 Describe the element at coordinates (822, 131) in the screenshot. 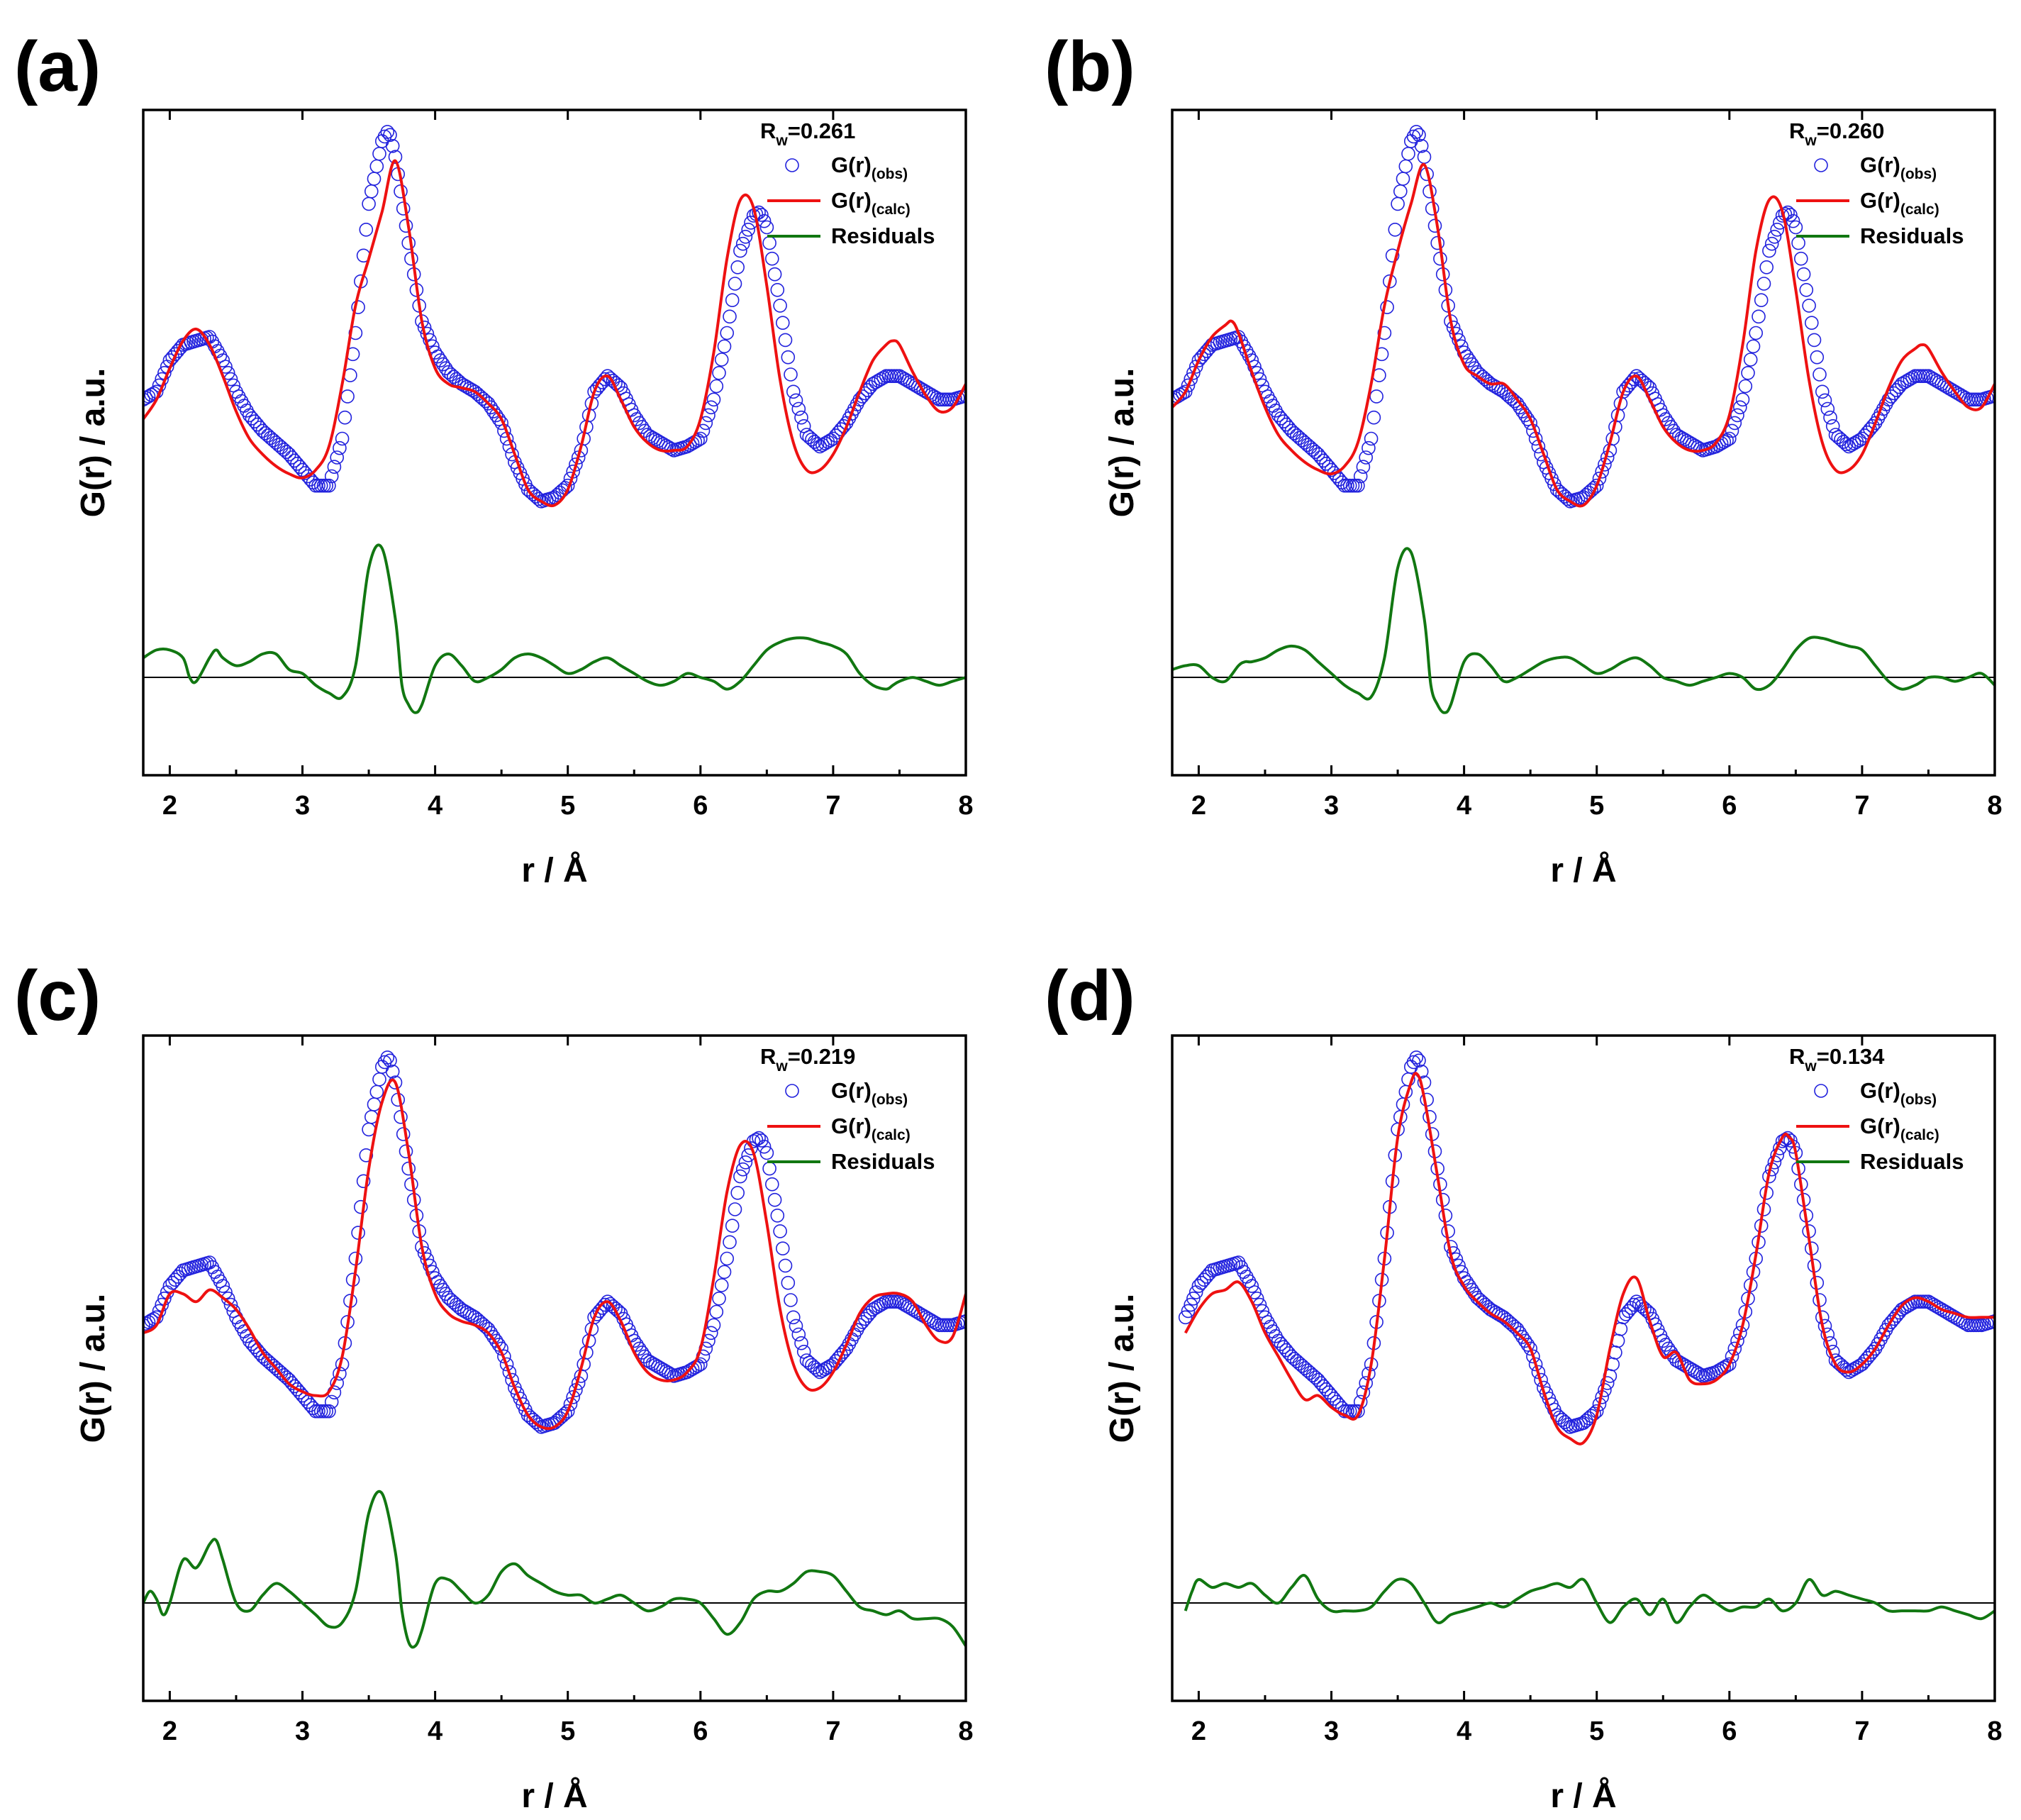

I see `rw-value: =0.261` at that location.